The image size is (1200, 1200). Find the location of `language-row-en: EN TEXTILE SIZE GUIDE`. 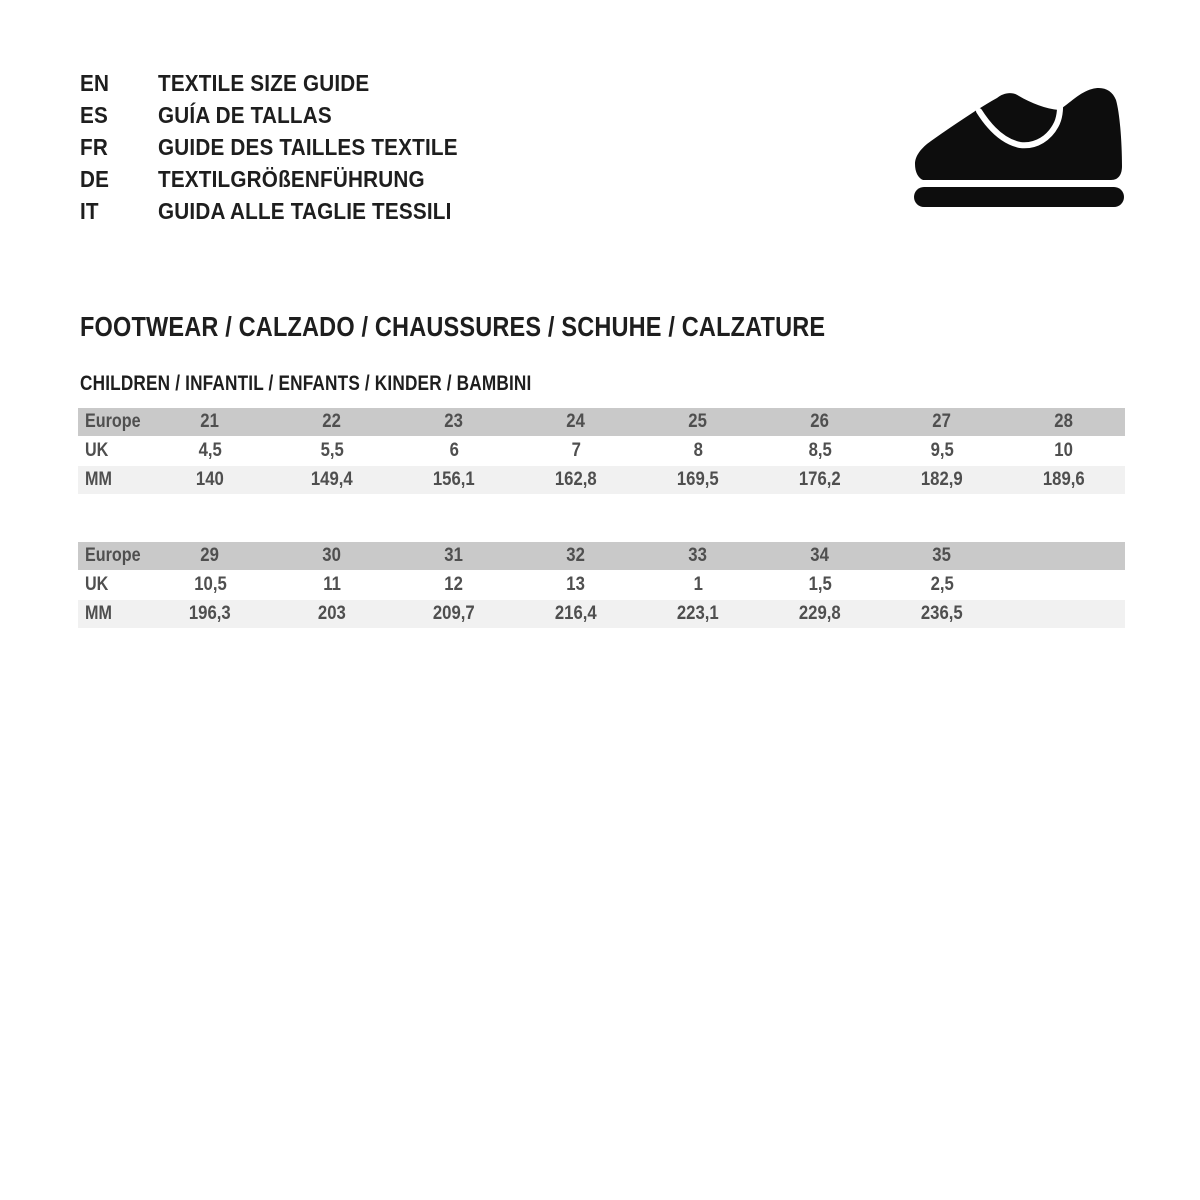

language-row-en: EN TEXTILE SIZE GUIDE is located at coordinates (285, 83).